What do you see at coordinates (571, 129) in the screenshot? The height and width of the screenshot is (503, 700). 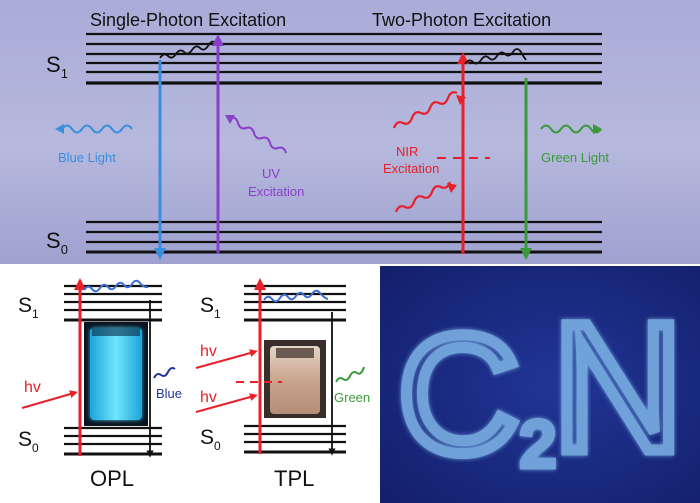 I see `green-light-wave` at bounding box center [571, 129].